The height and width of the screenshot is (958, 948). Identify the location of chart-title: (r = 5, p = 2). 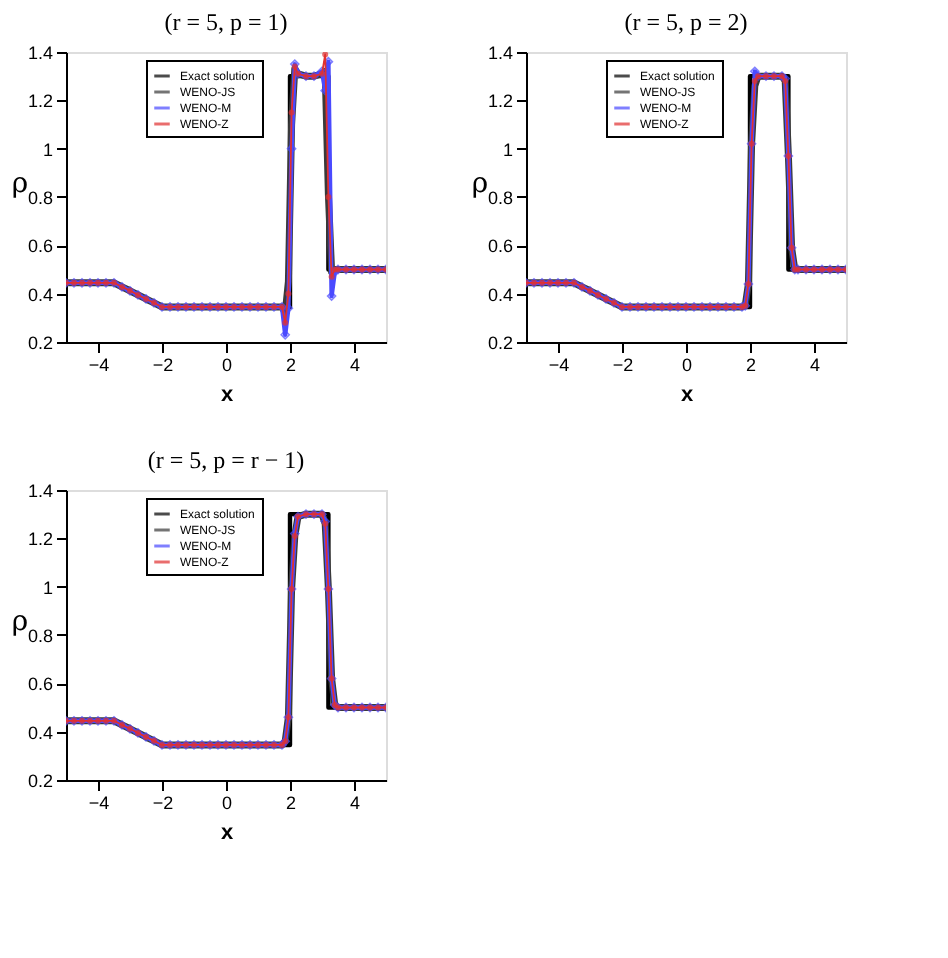
(686, 22).